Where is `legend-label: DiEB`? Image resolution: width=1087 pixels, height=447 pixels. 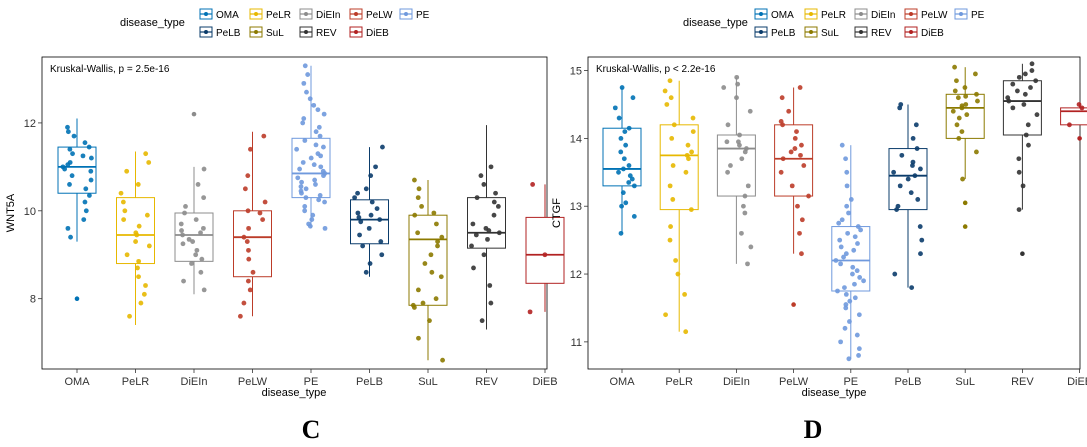 legend-label: DiEB is located at coordinates (932, 33).